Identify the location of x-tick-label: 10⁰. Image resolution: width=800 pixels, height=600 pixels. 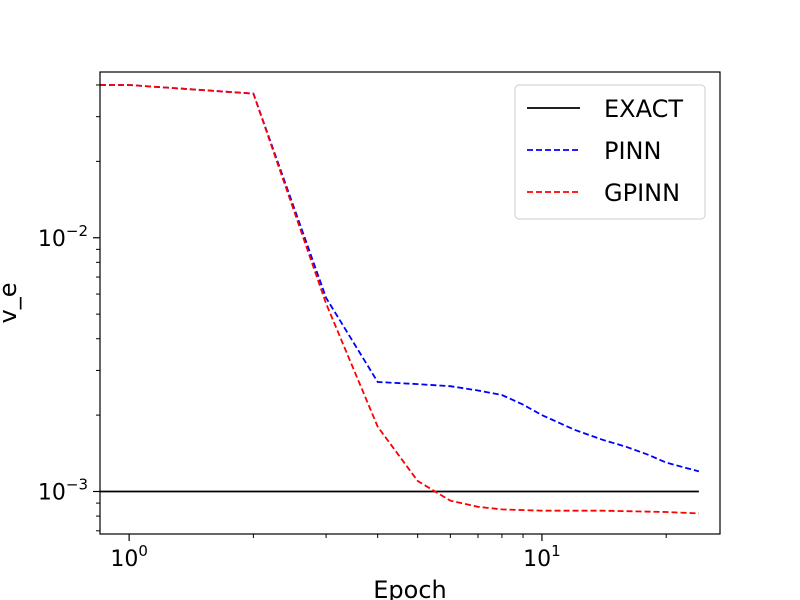
(129, 557).